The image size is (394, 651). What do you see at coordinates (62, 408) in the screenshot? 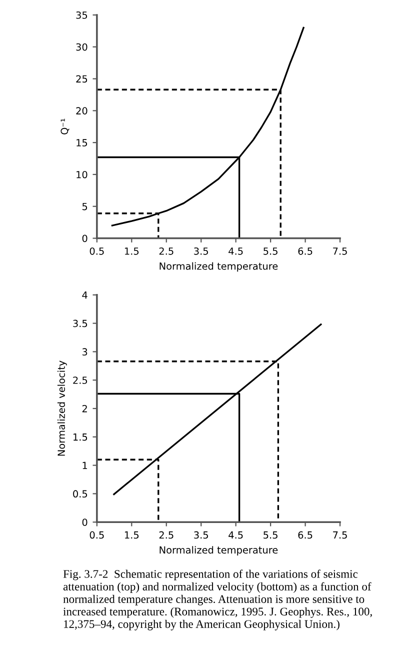
I see `y-axis-title: Normalized velocity` at bounding box center [62, 408].